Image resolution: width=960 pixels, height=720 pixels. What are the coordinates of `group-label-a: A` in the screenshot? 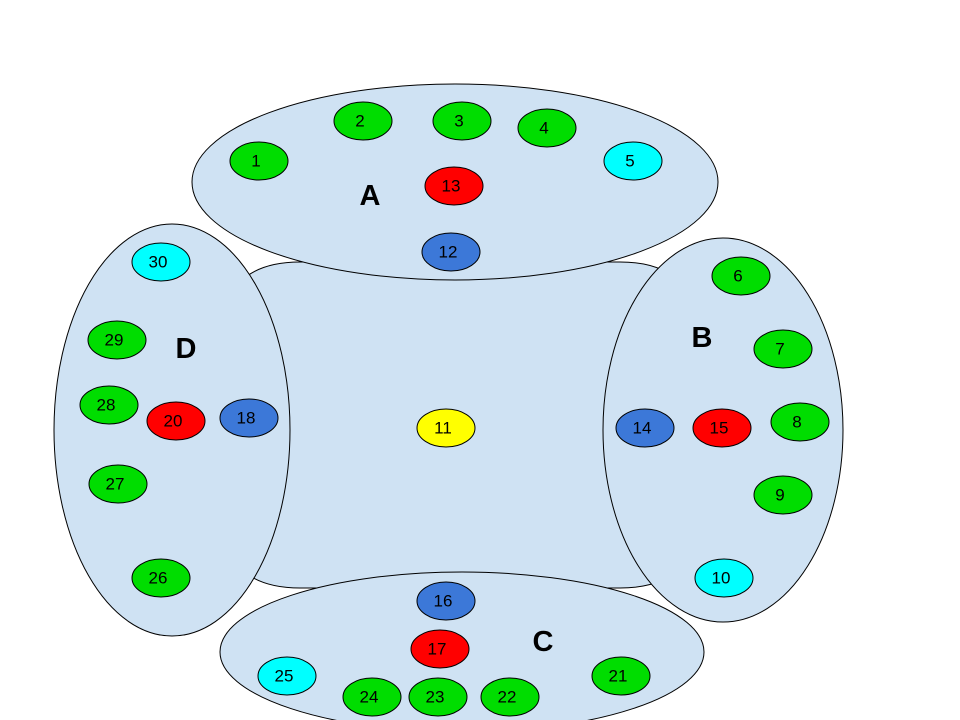 It's located at (370, 196).